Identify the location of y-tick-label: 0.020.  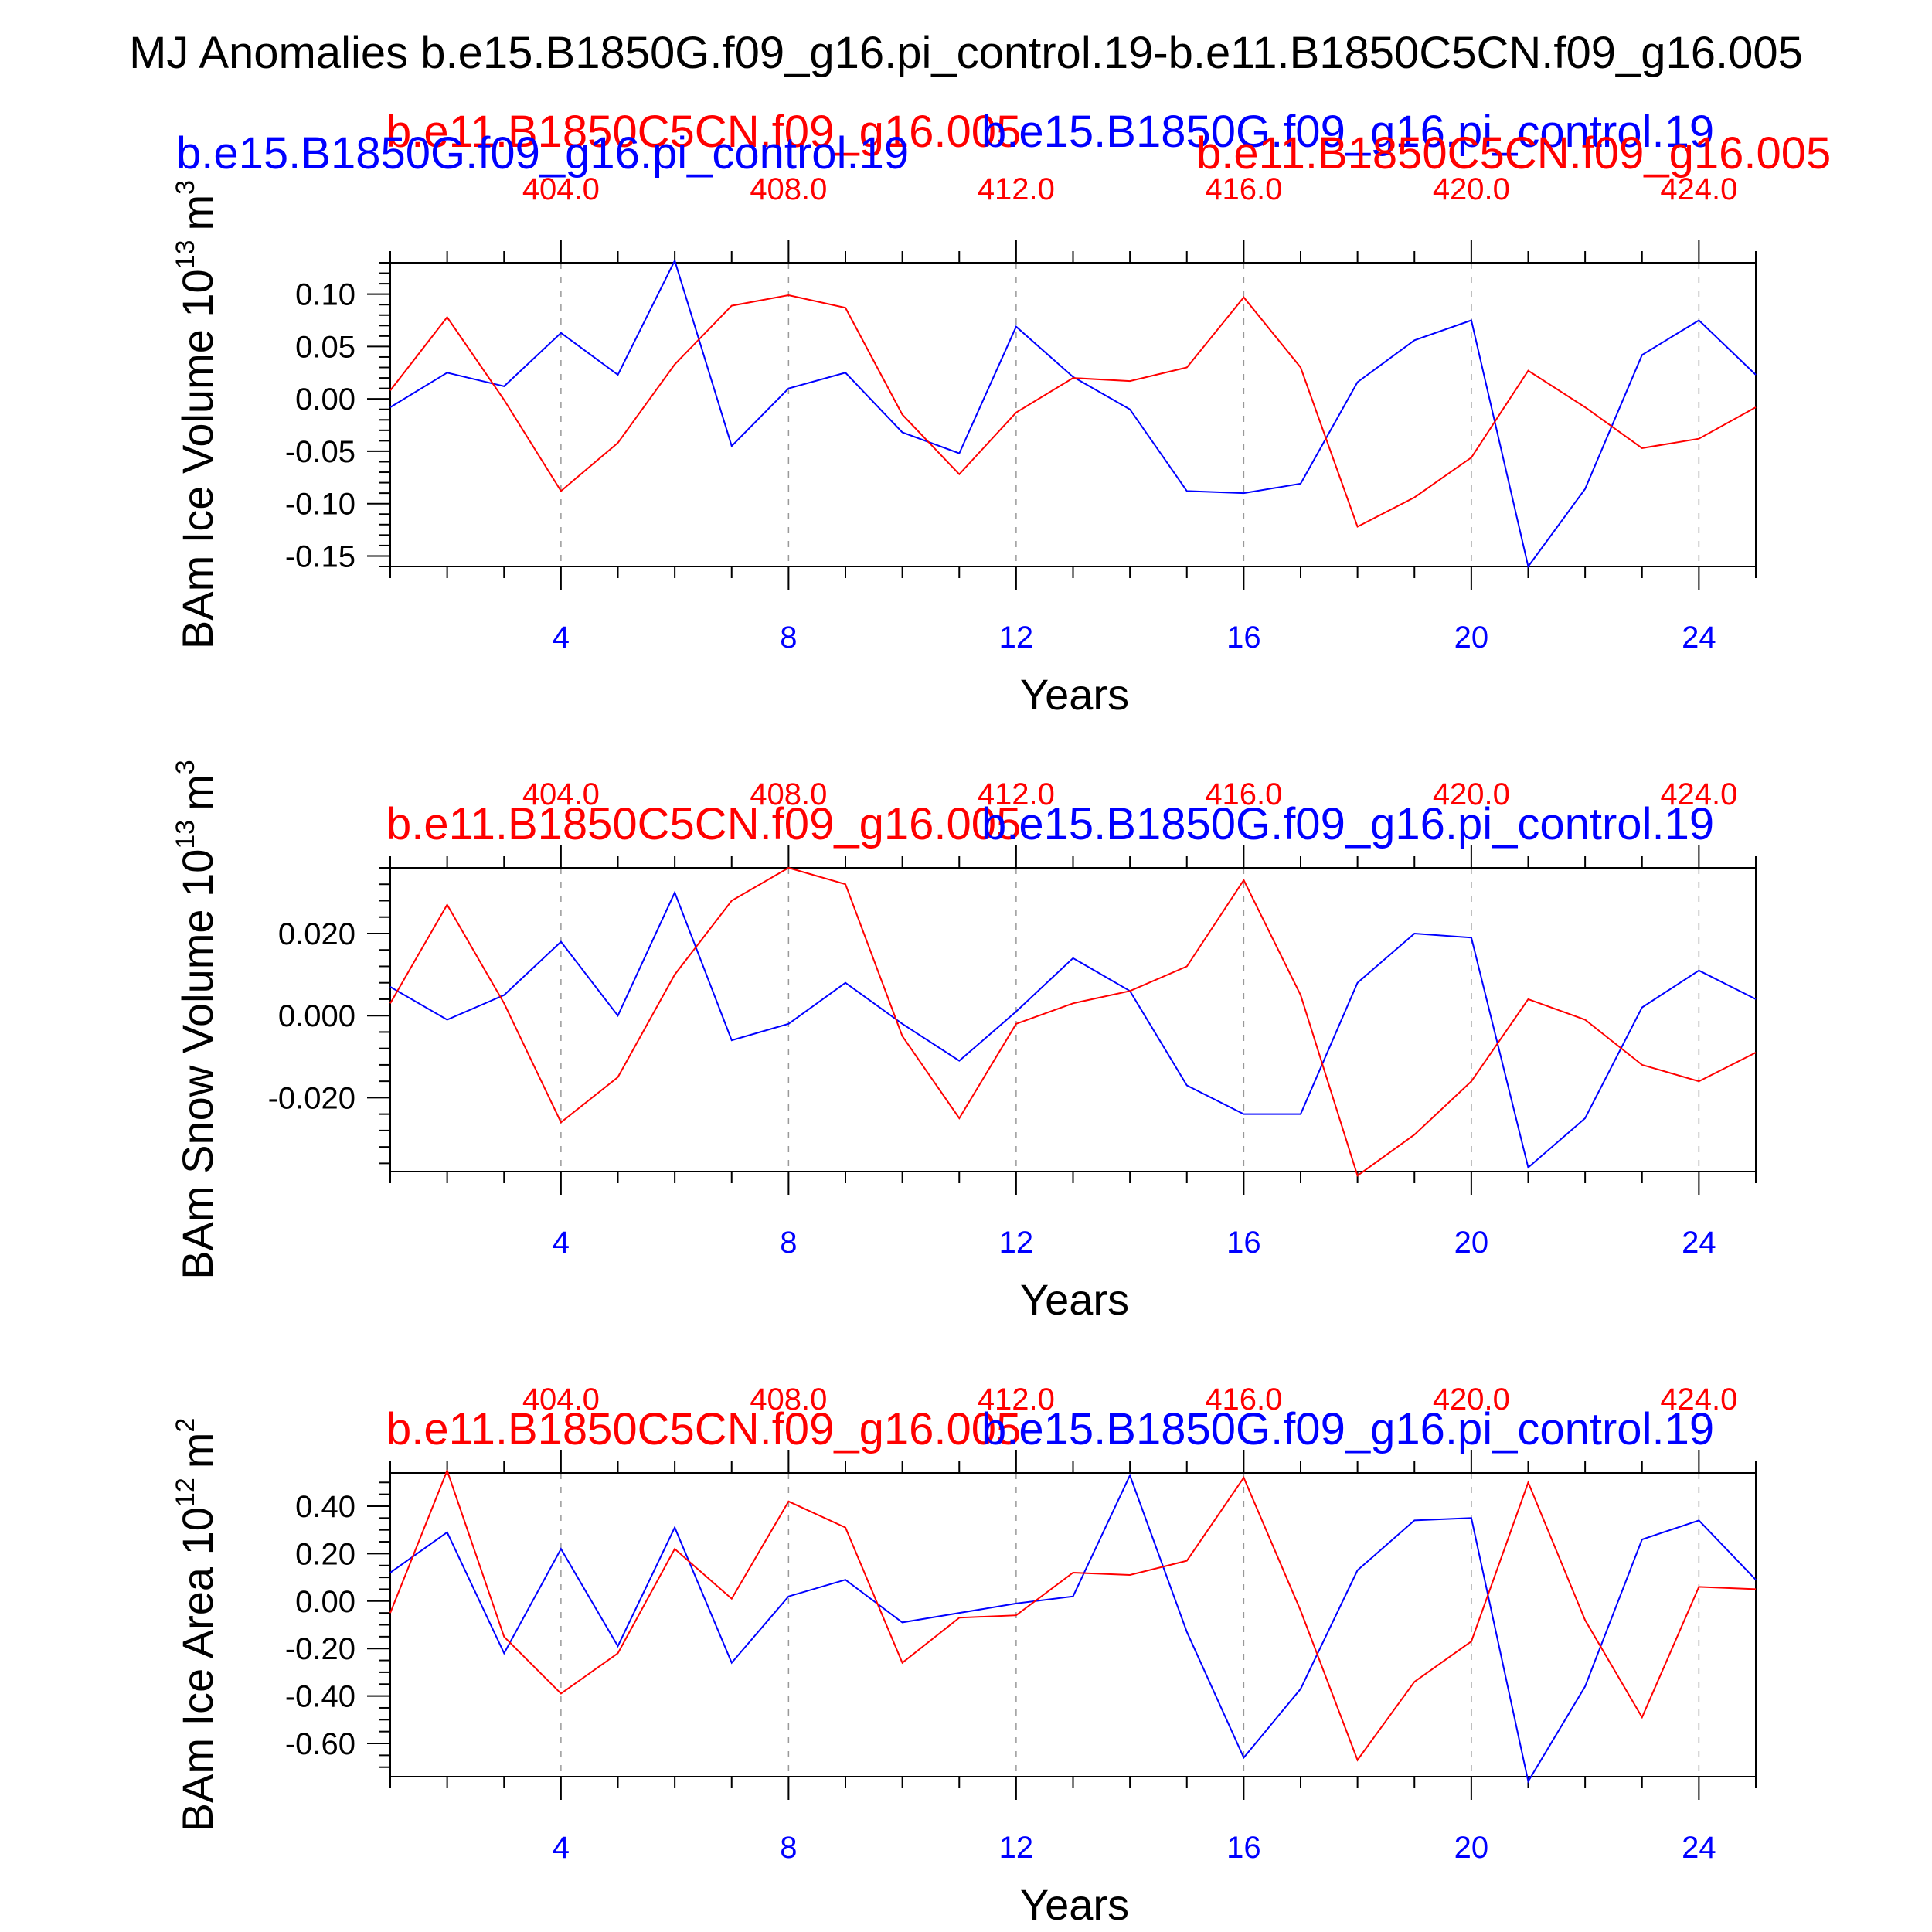
(316, 934).